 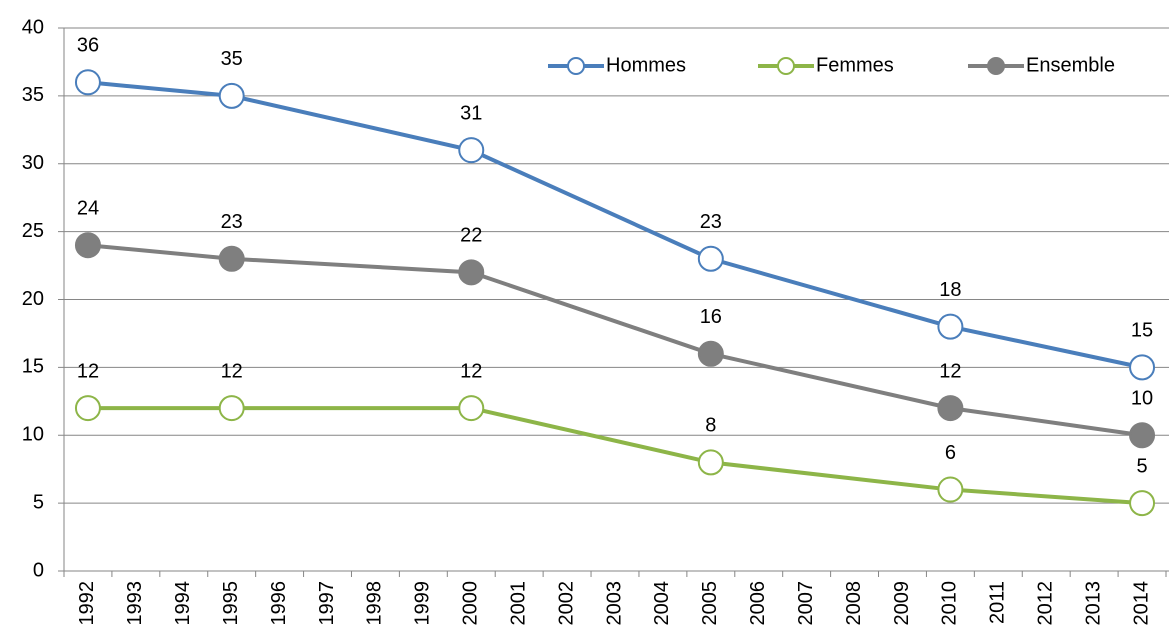 What do you see at coordinates (950, 453) in the screenshot?
I see `data-label: 6` at bounding box center [950, 453].